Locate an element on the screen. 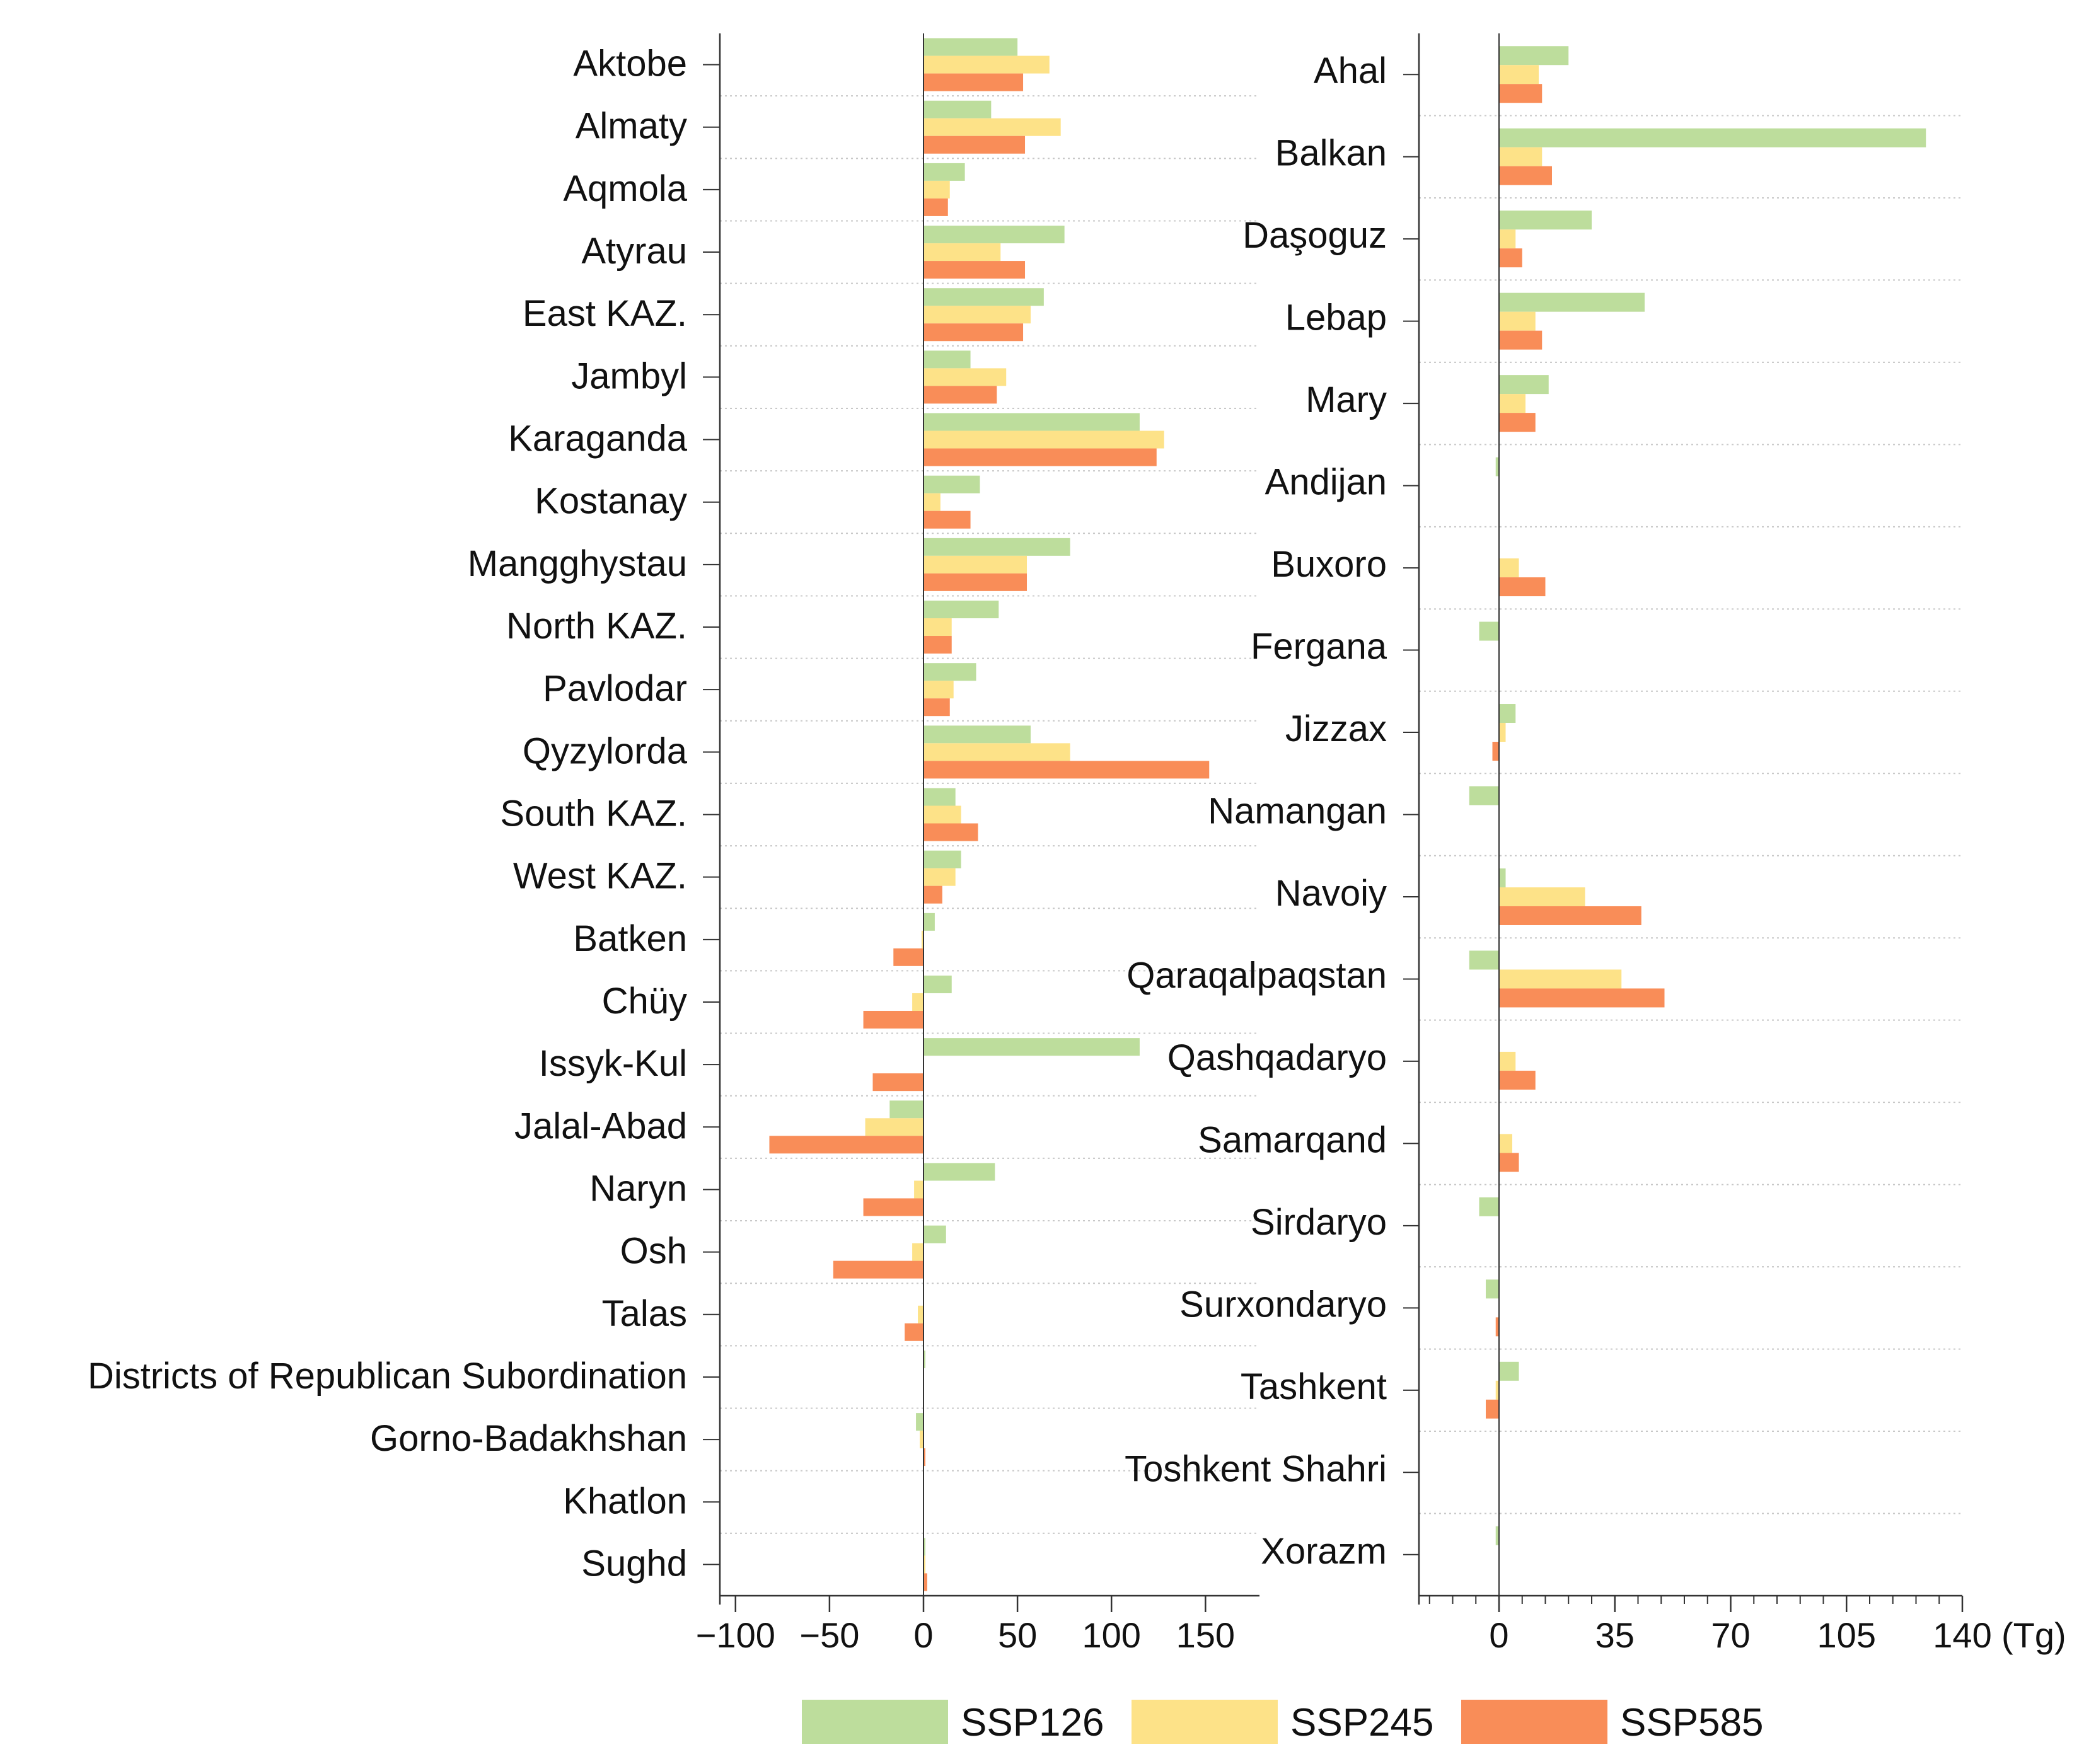 This screenshot has width=2084, height=1764. left-panel-bar-ssp245-atyrau is located at coordinates (962, 252).